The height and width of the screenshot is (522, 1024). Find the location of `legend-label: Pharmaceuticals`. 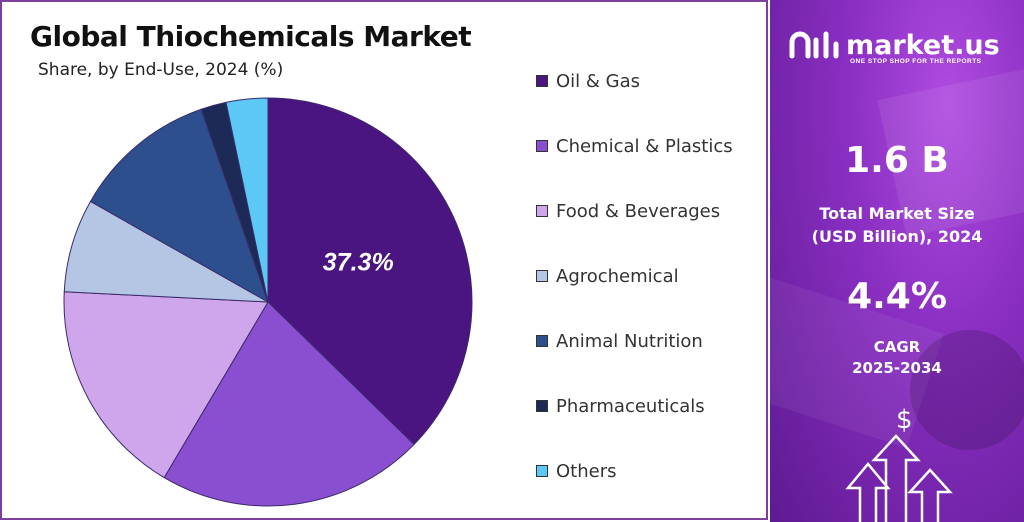

legend-label: Pharmaceuticals is located at coordinates (630, 406).